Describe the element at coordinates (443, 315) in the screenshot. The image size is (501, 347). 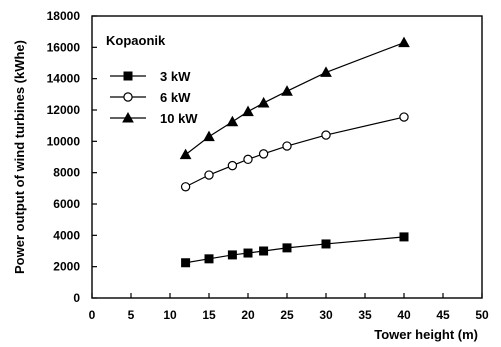
I see `x-tick-label: 45` at that location.